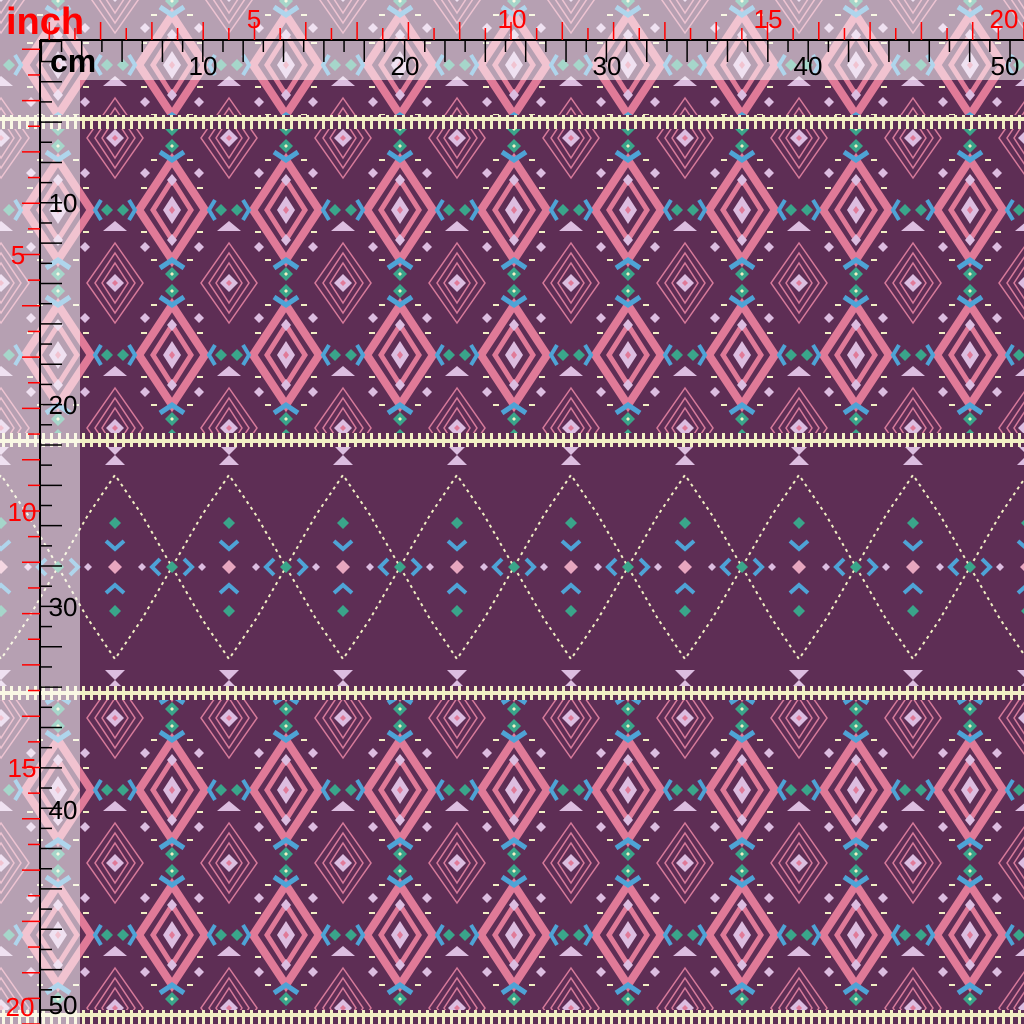 The height and width of the screenshot is (1024, 1024). I want to click on left-inch-labels: 5 10 15 20, so click(21, 631).